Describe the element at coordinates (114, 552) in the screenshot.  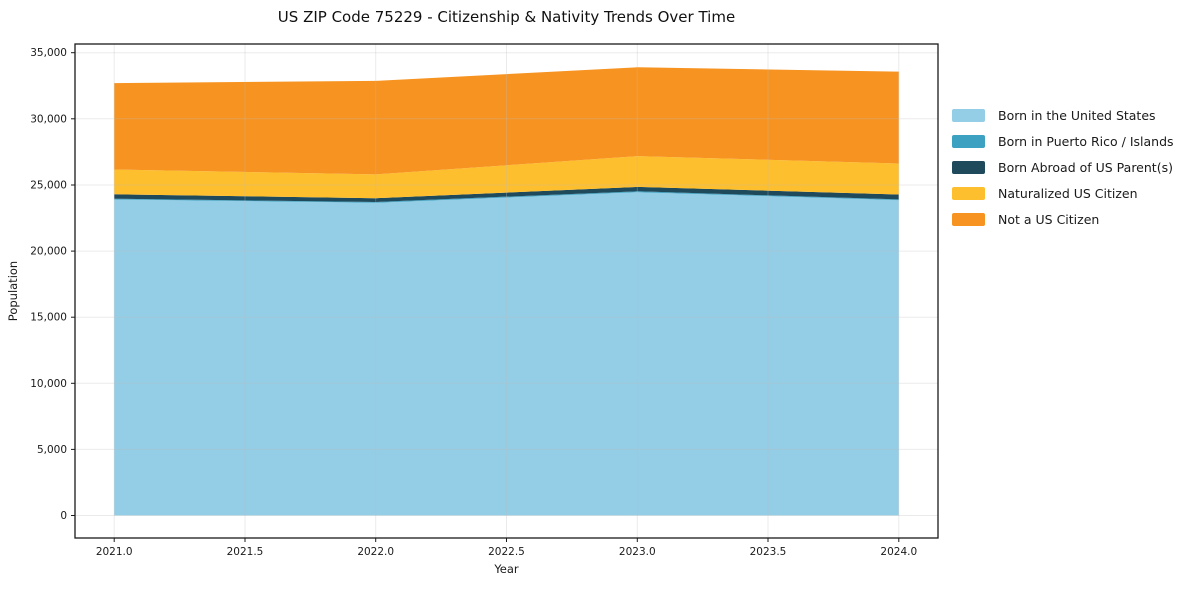
I see `x-tick-label: 2021.0` at that location.